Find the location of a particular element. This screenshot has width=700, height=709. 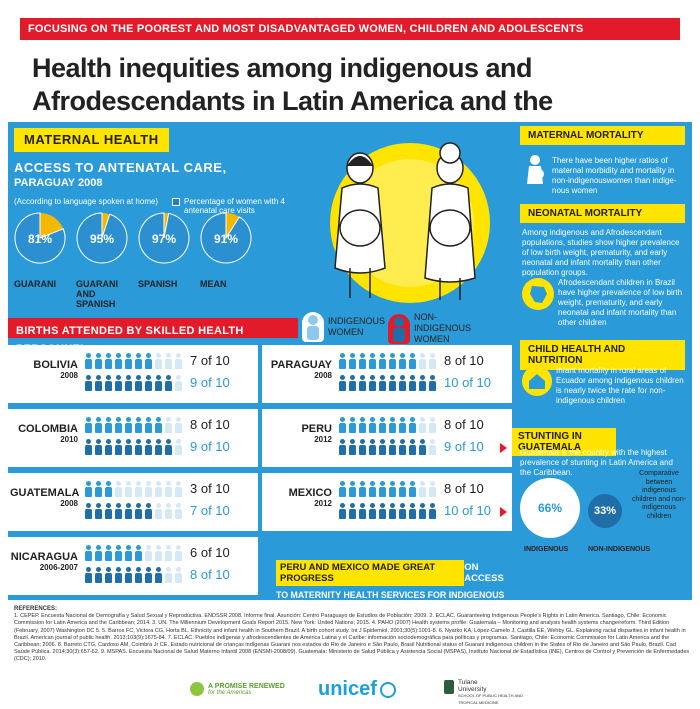

non-indigenous-woman-icon is located at coordinates (399, 328).